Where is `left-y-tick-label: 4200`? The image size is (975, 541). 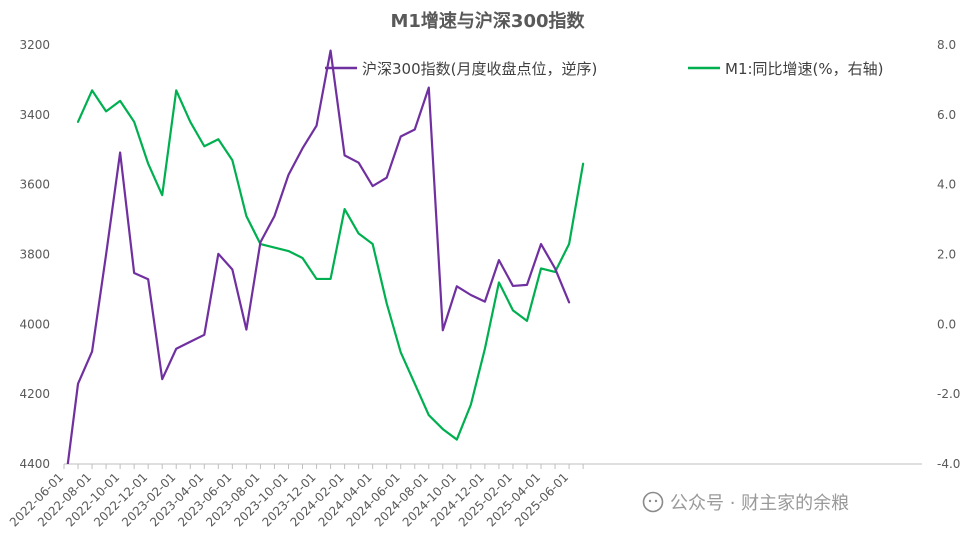 left-y-tick-label: 4200 is located at coordinates (34, 394).